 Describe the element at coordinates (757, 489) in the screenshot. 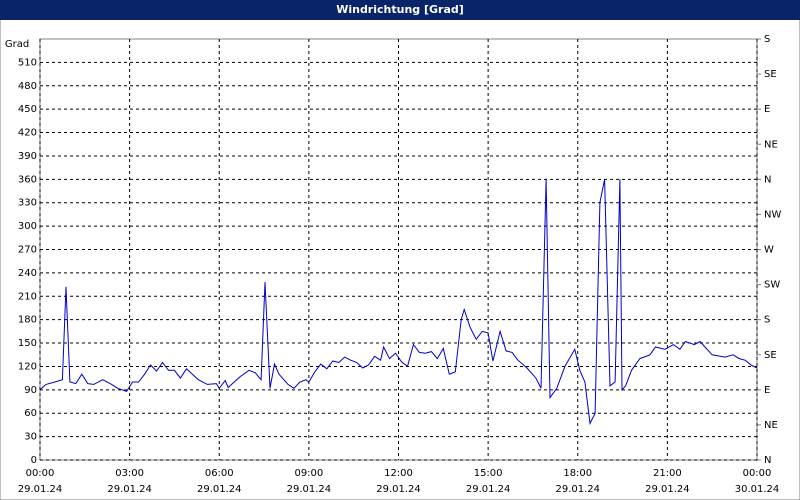

I see `x-tick-date: 30.01.24` at that location.